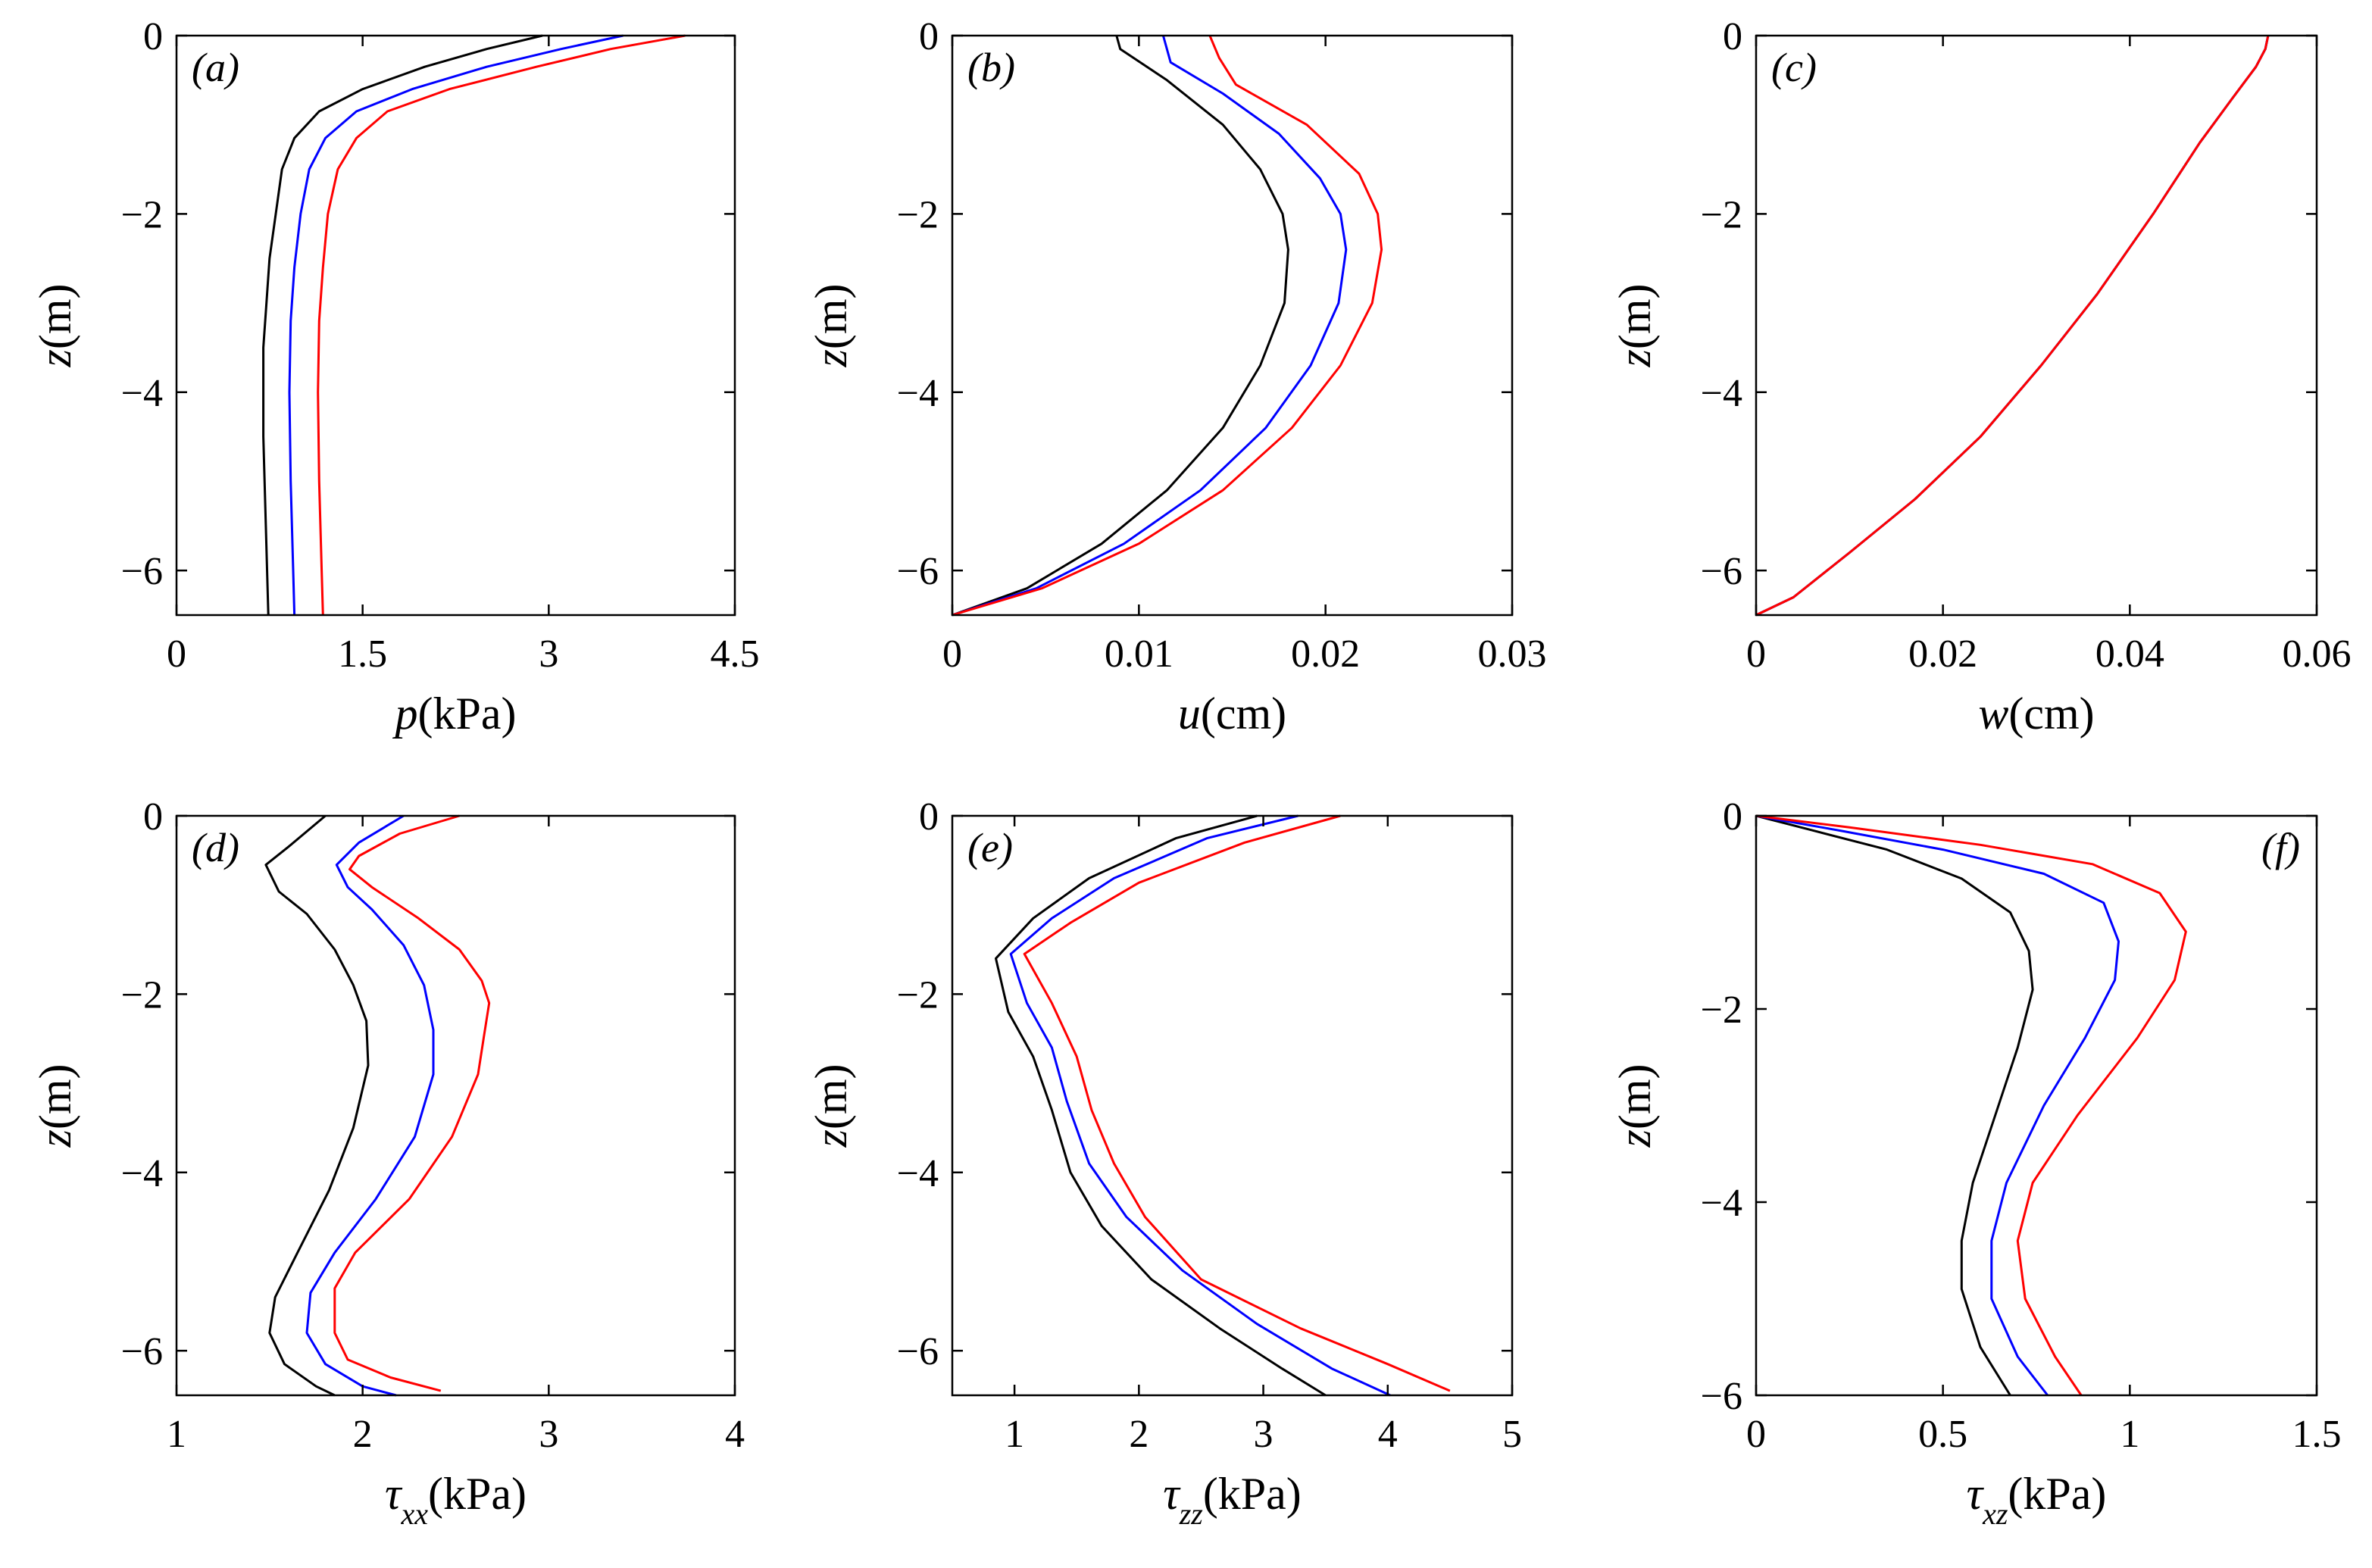 This screenshot has width=2372, height=1568. What do you see at coordinates (2129, 654) in the screenshot?
I see `x-tick-label: 0.04` at bounding box center [2129, 654].